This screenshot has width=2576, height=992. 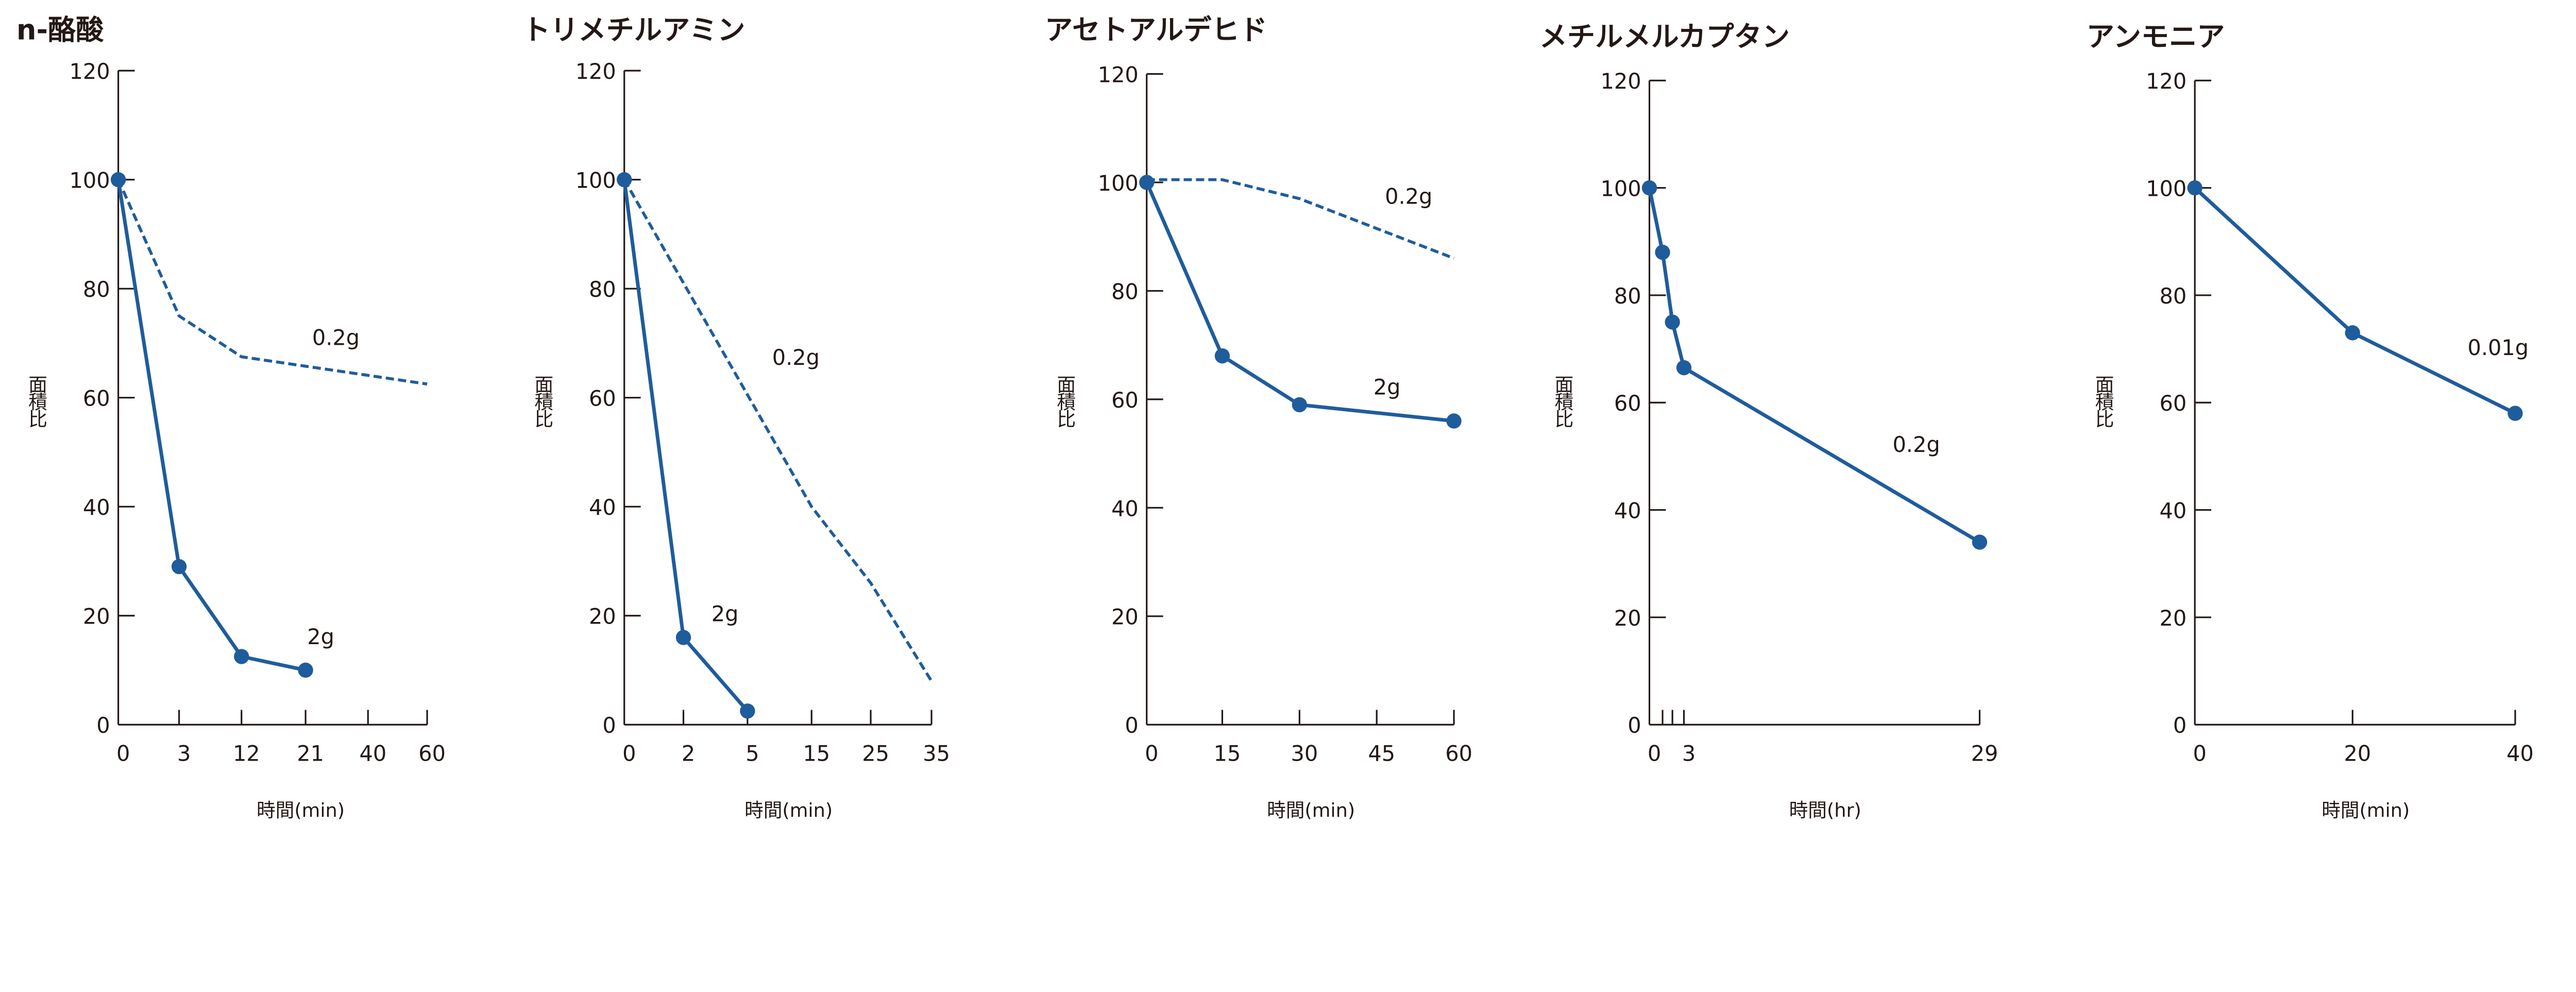 I want to click on chart-panel: アンモニア 0 20 40 60 80 100 120 0 20 40 時間(min) 面積比 0.01g, so click(x=2310, y=420).